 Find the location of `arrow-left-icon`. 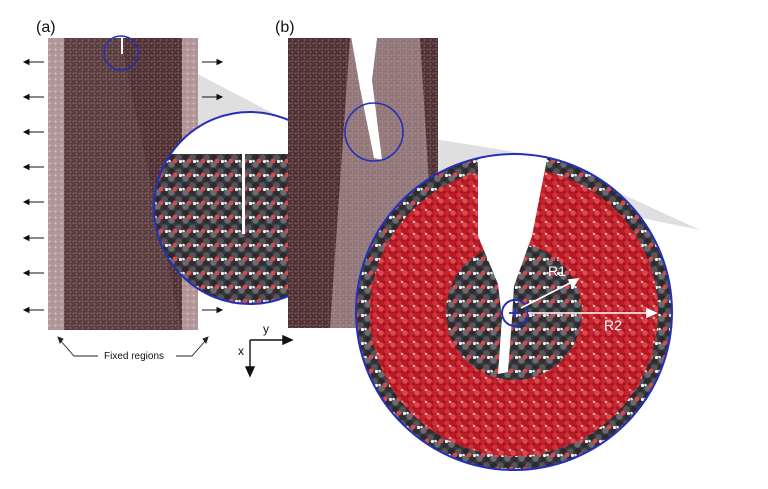

arrow-left-icon is located at coordinates (33, 186).